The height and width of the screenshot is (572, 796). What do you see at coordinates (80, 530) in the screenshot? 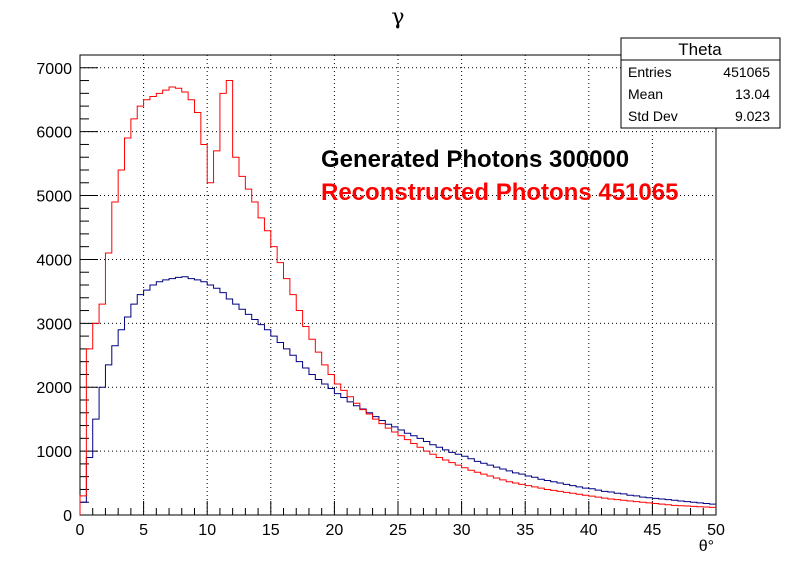
I see `x-tick-label: 0` at bounding box center [80, 530].